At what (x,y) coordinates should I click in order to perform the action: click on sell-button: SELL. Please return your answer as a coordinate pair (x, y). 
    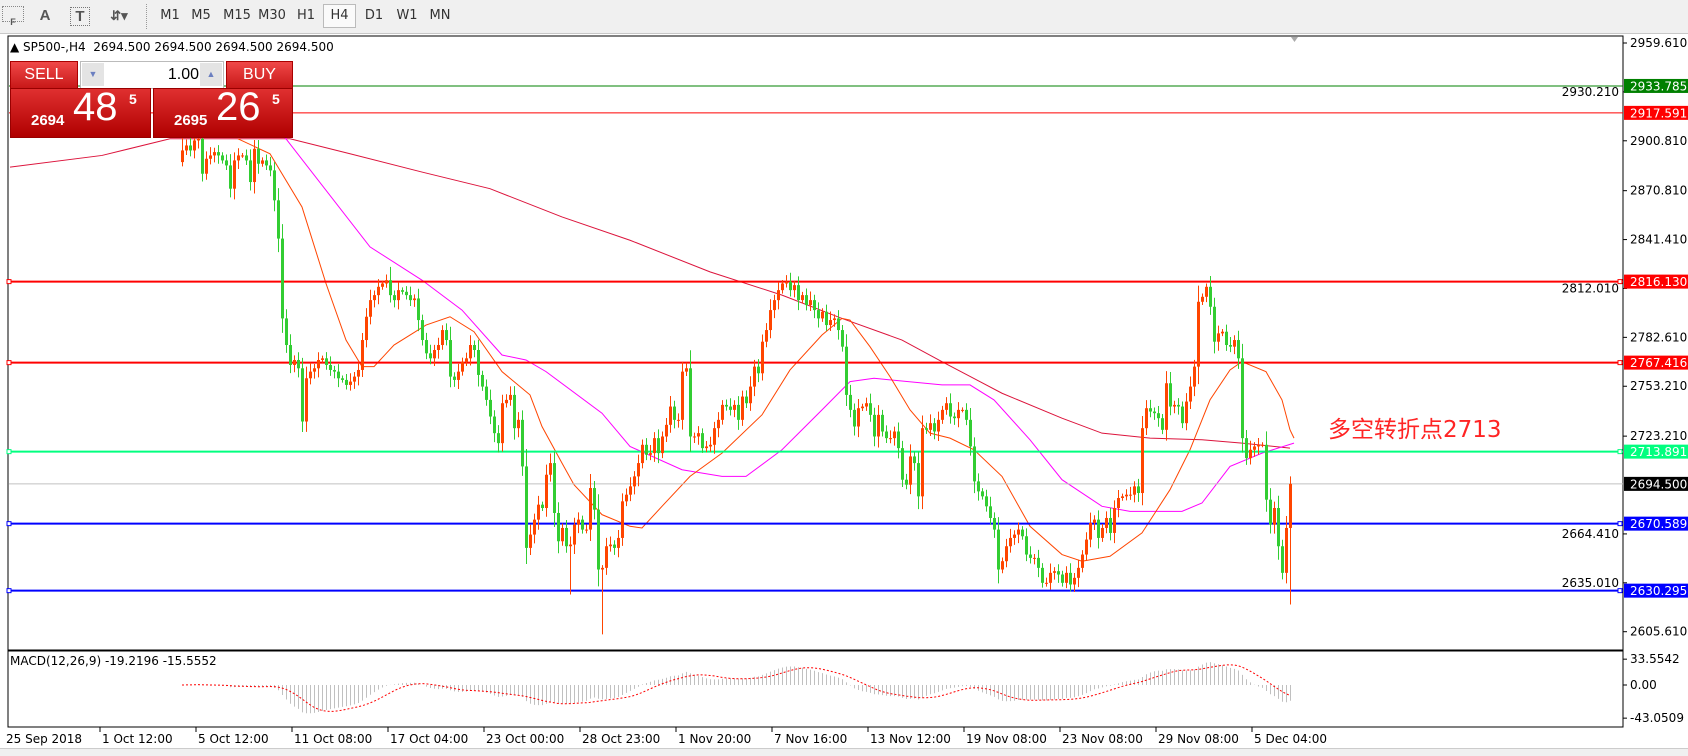
    Looking at the image, I should click on (44, 75).